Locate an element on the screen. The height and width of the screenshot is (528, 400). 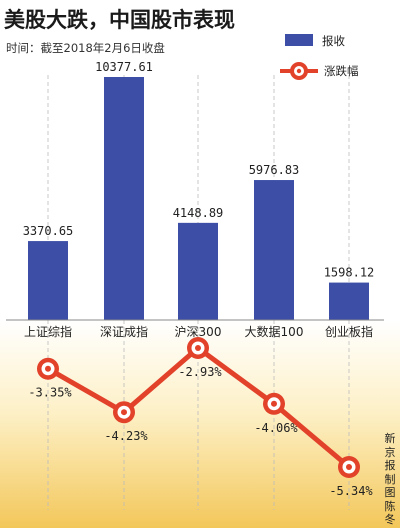
bar-value-label: 5976.83 is located at coordinates (274, 170).